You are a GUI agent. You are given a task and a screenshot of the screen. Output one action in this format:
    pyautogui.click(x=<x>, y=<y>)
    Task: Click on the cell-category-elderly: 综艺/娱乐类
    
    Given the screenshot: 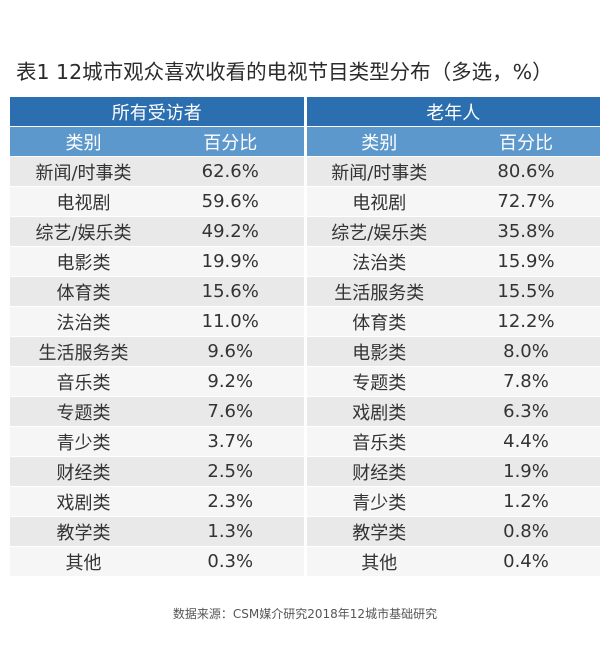 What is the action you would take?
    pyautogui.click(x=377, y=231)
    